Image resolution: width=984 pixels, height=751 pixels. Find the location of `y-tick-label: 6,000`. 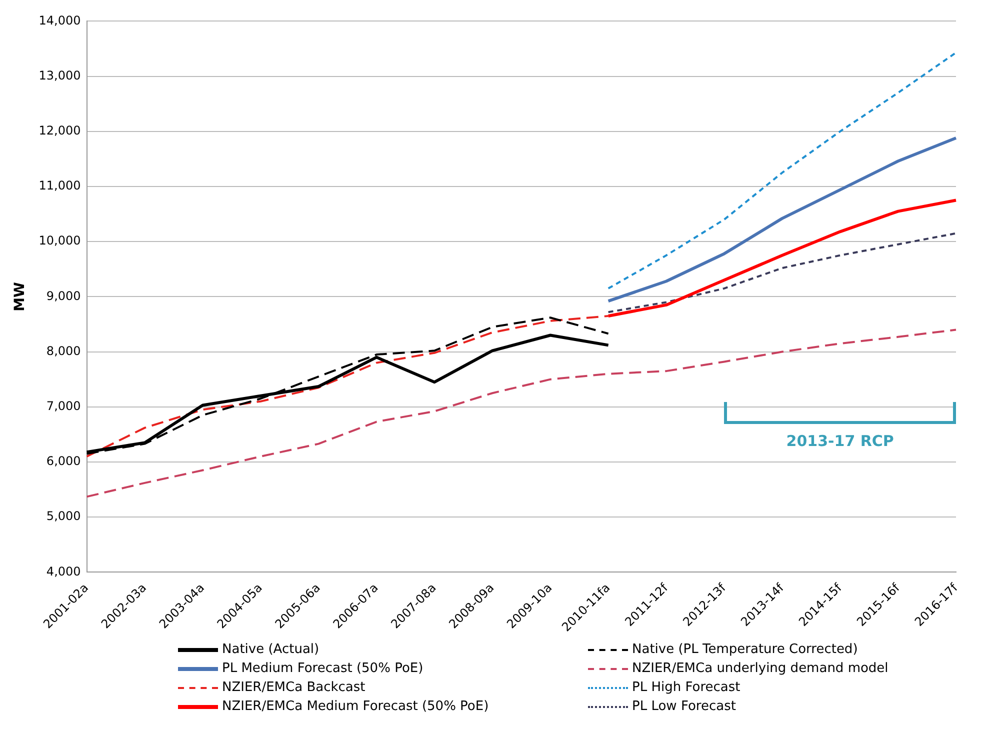

y-tick-label: 6,000 is located at coordinates (63, 461).